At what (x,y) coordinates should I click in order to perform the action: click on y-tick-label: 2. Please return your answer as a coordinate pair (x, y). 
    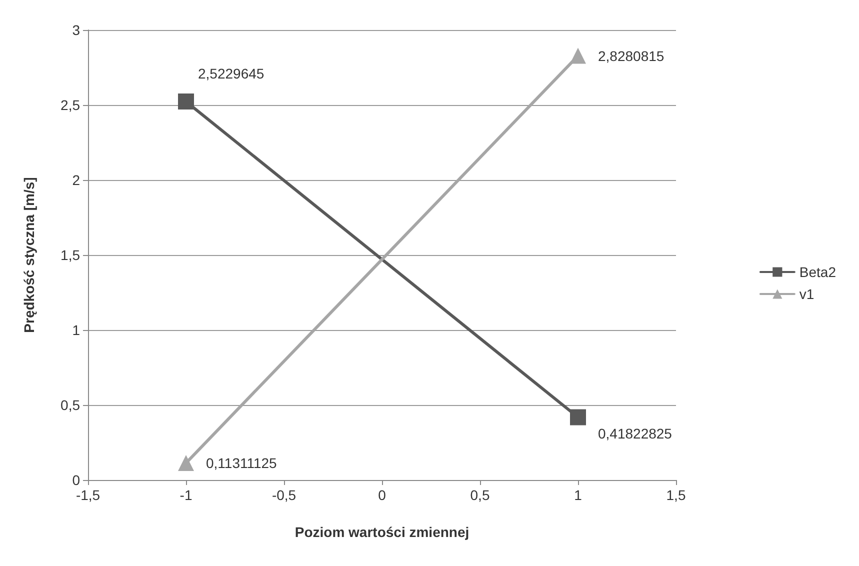
    Looking at the image, I should click on (76, 180).